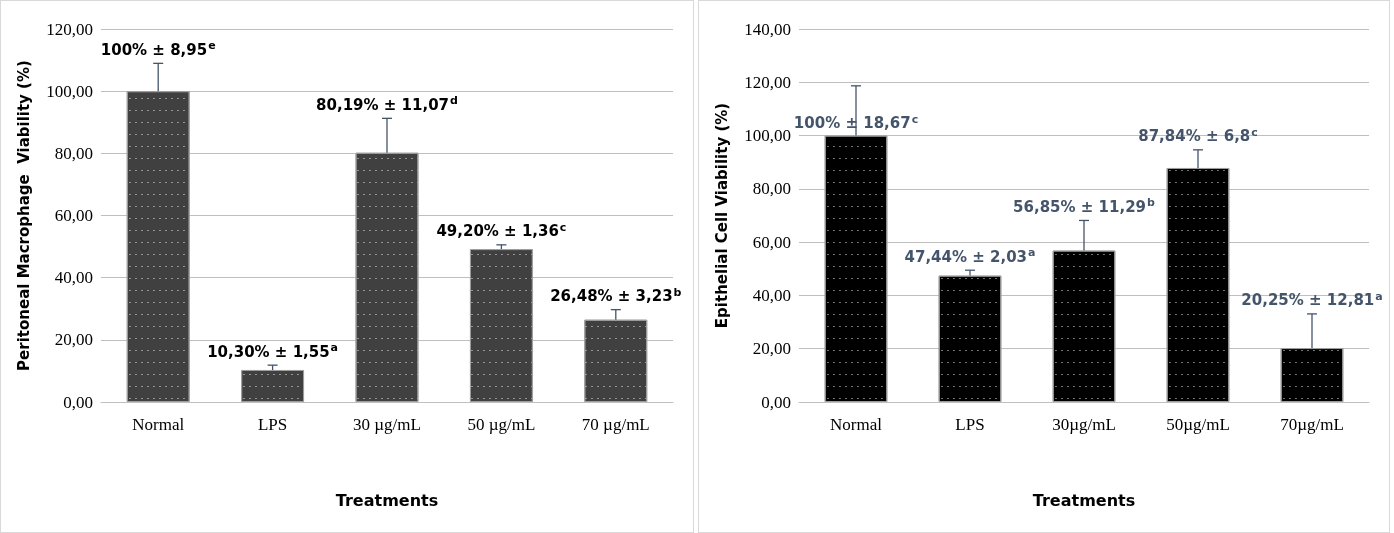 This screenshot has height=533, width=1394. Describe the element at coordinates (615, 424) in the screenshot. I see `x-tick-label: 70 µg/mL` at that location.